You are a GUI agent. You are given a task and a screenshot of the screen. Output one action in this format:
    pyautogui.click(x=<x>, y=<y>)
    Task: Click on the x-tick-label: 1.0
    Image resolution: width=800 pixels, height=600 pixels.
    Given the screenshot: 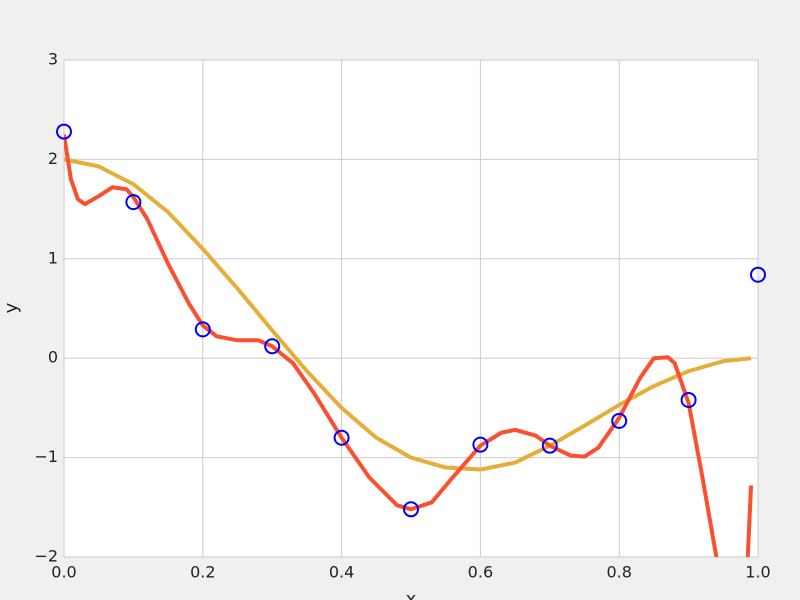 What is the action you would take?
    pyautogui.click(x=757, y=572)
    